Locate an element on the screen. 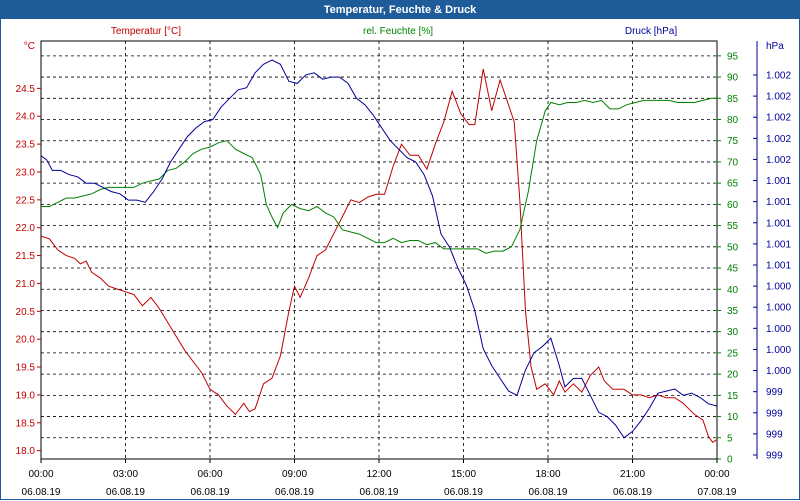 This screenshot has width=800, height=501. humidity-tick-label: 95 is located at coordinates (733, 56).